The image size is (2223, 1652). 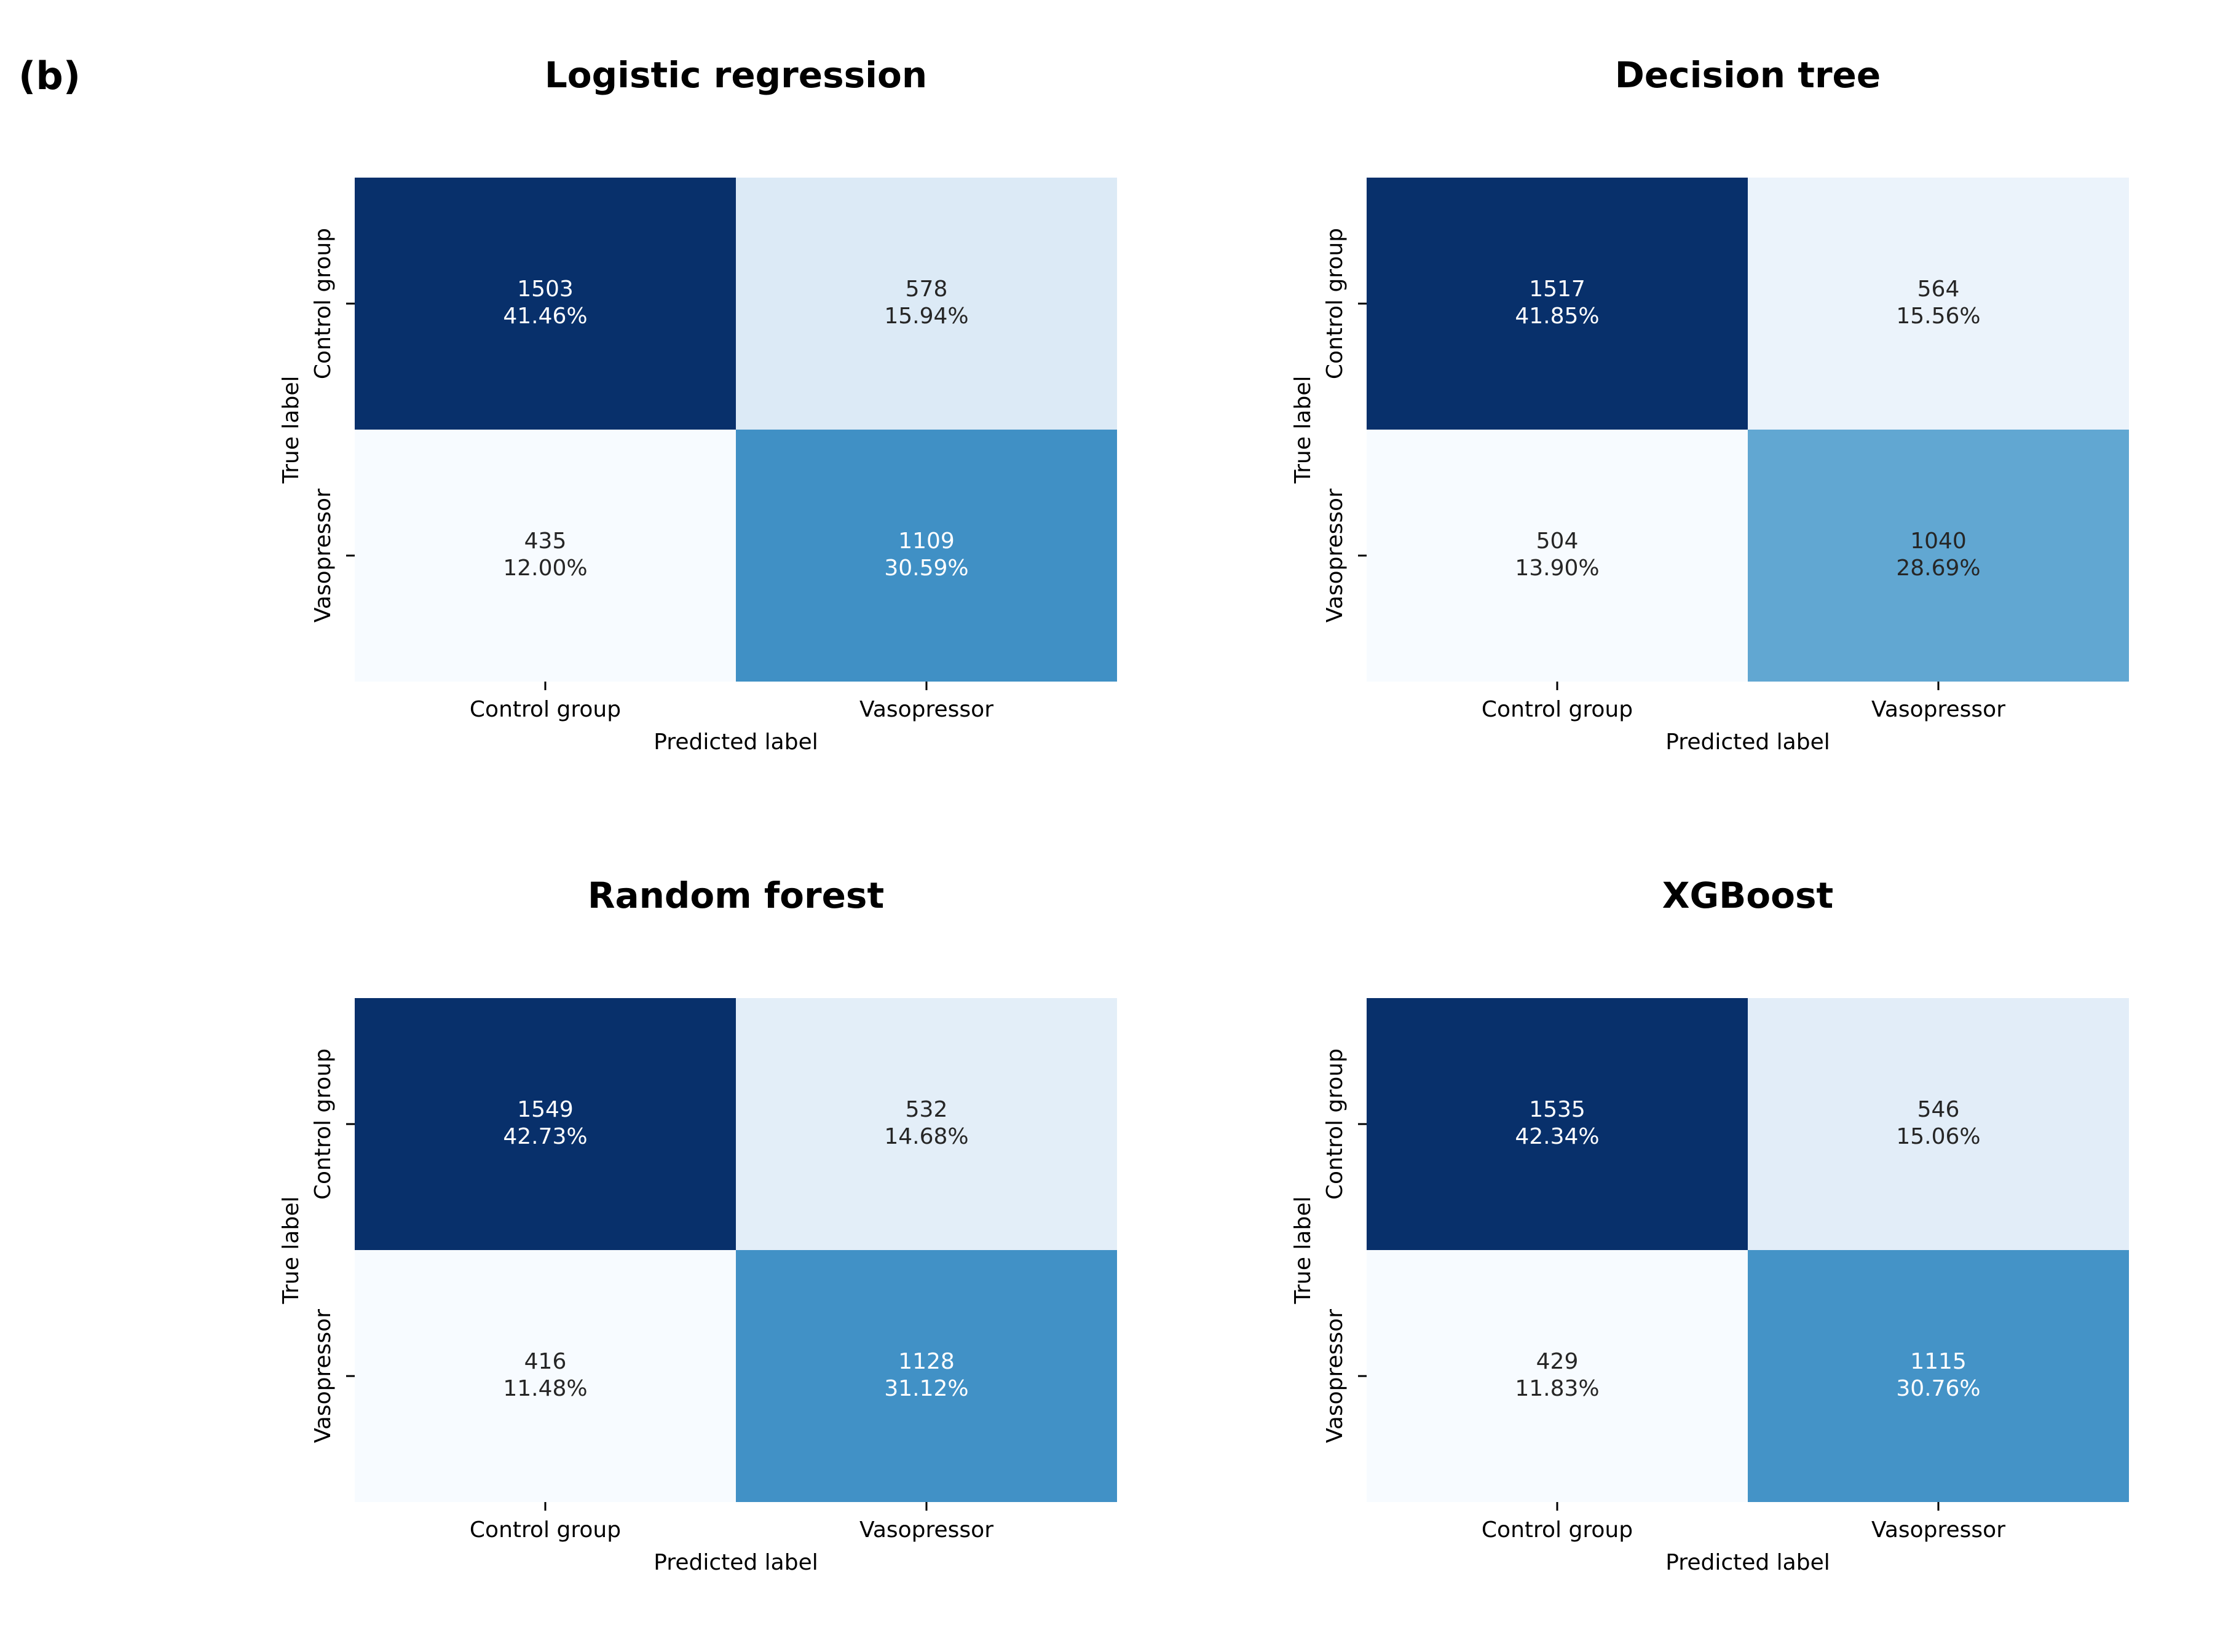 What do you see at coordinates (545, 1361) in the screenshot?
I see `cell-count-label: 416` at bounding box center [545, 1361].